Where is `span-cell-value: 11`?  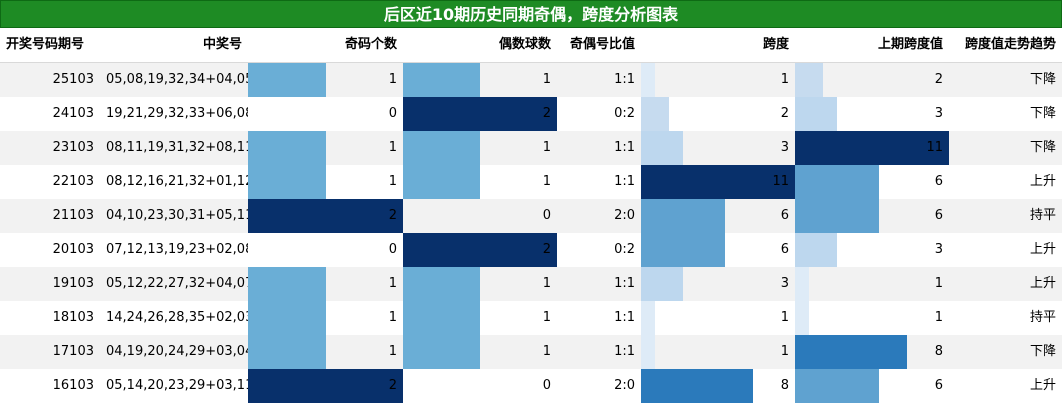
span-cell-value: 11 is located at coordinates (780, 181).